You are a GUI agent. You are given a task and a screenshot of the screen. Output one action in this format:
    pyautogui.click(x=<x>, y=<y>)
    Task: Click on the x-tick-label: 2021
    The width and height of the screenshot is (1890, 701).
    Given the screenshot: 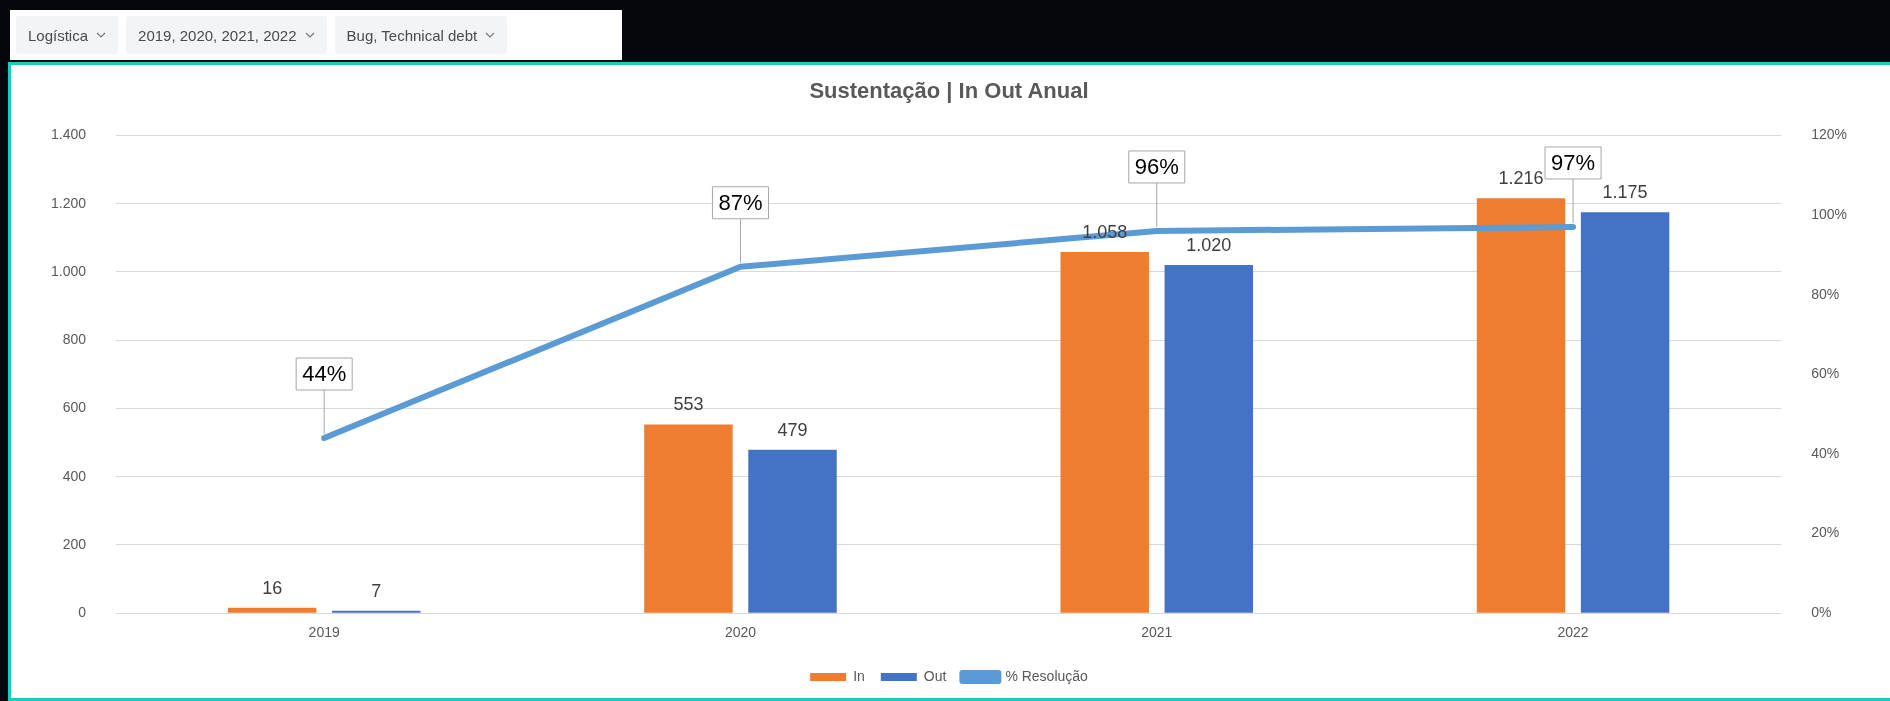 What is the action you would take?
    pyautogui.click(x=1157, y=632)
    